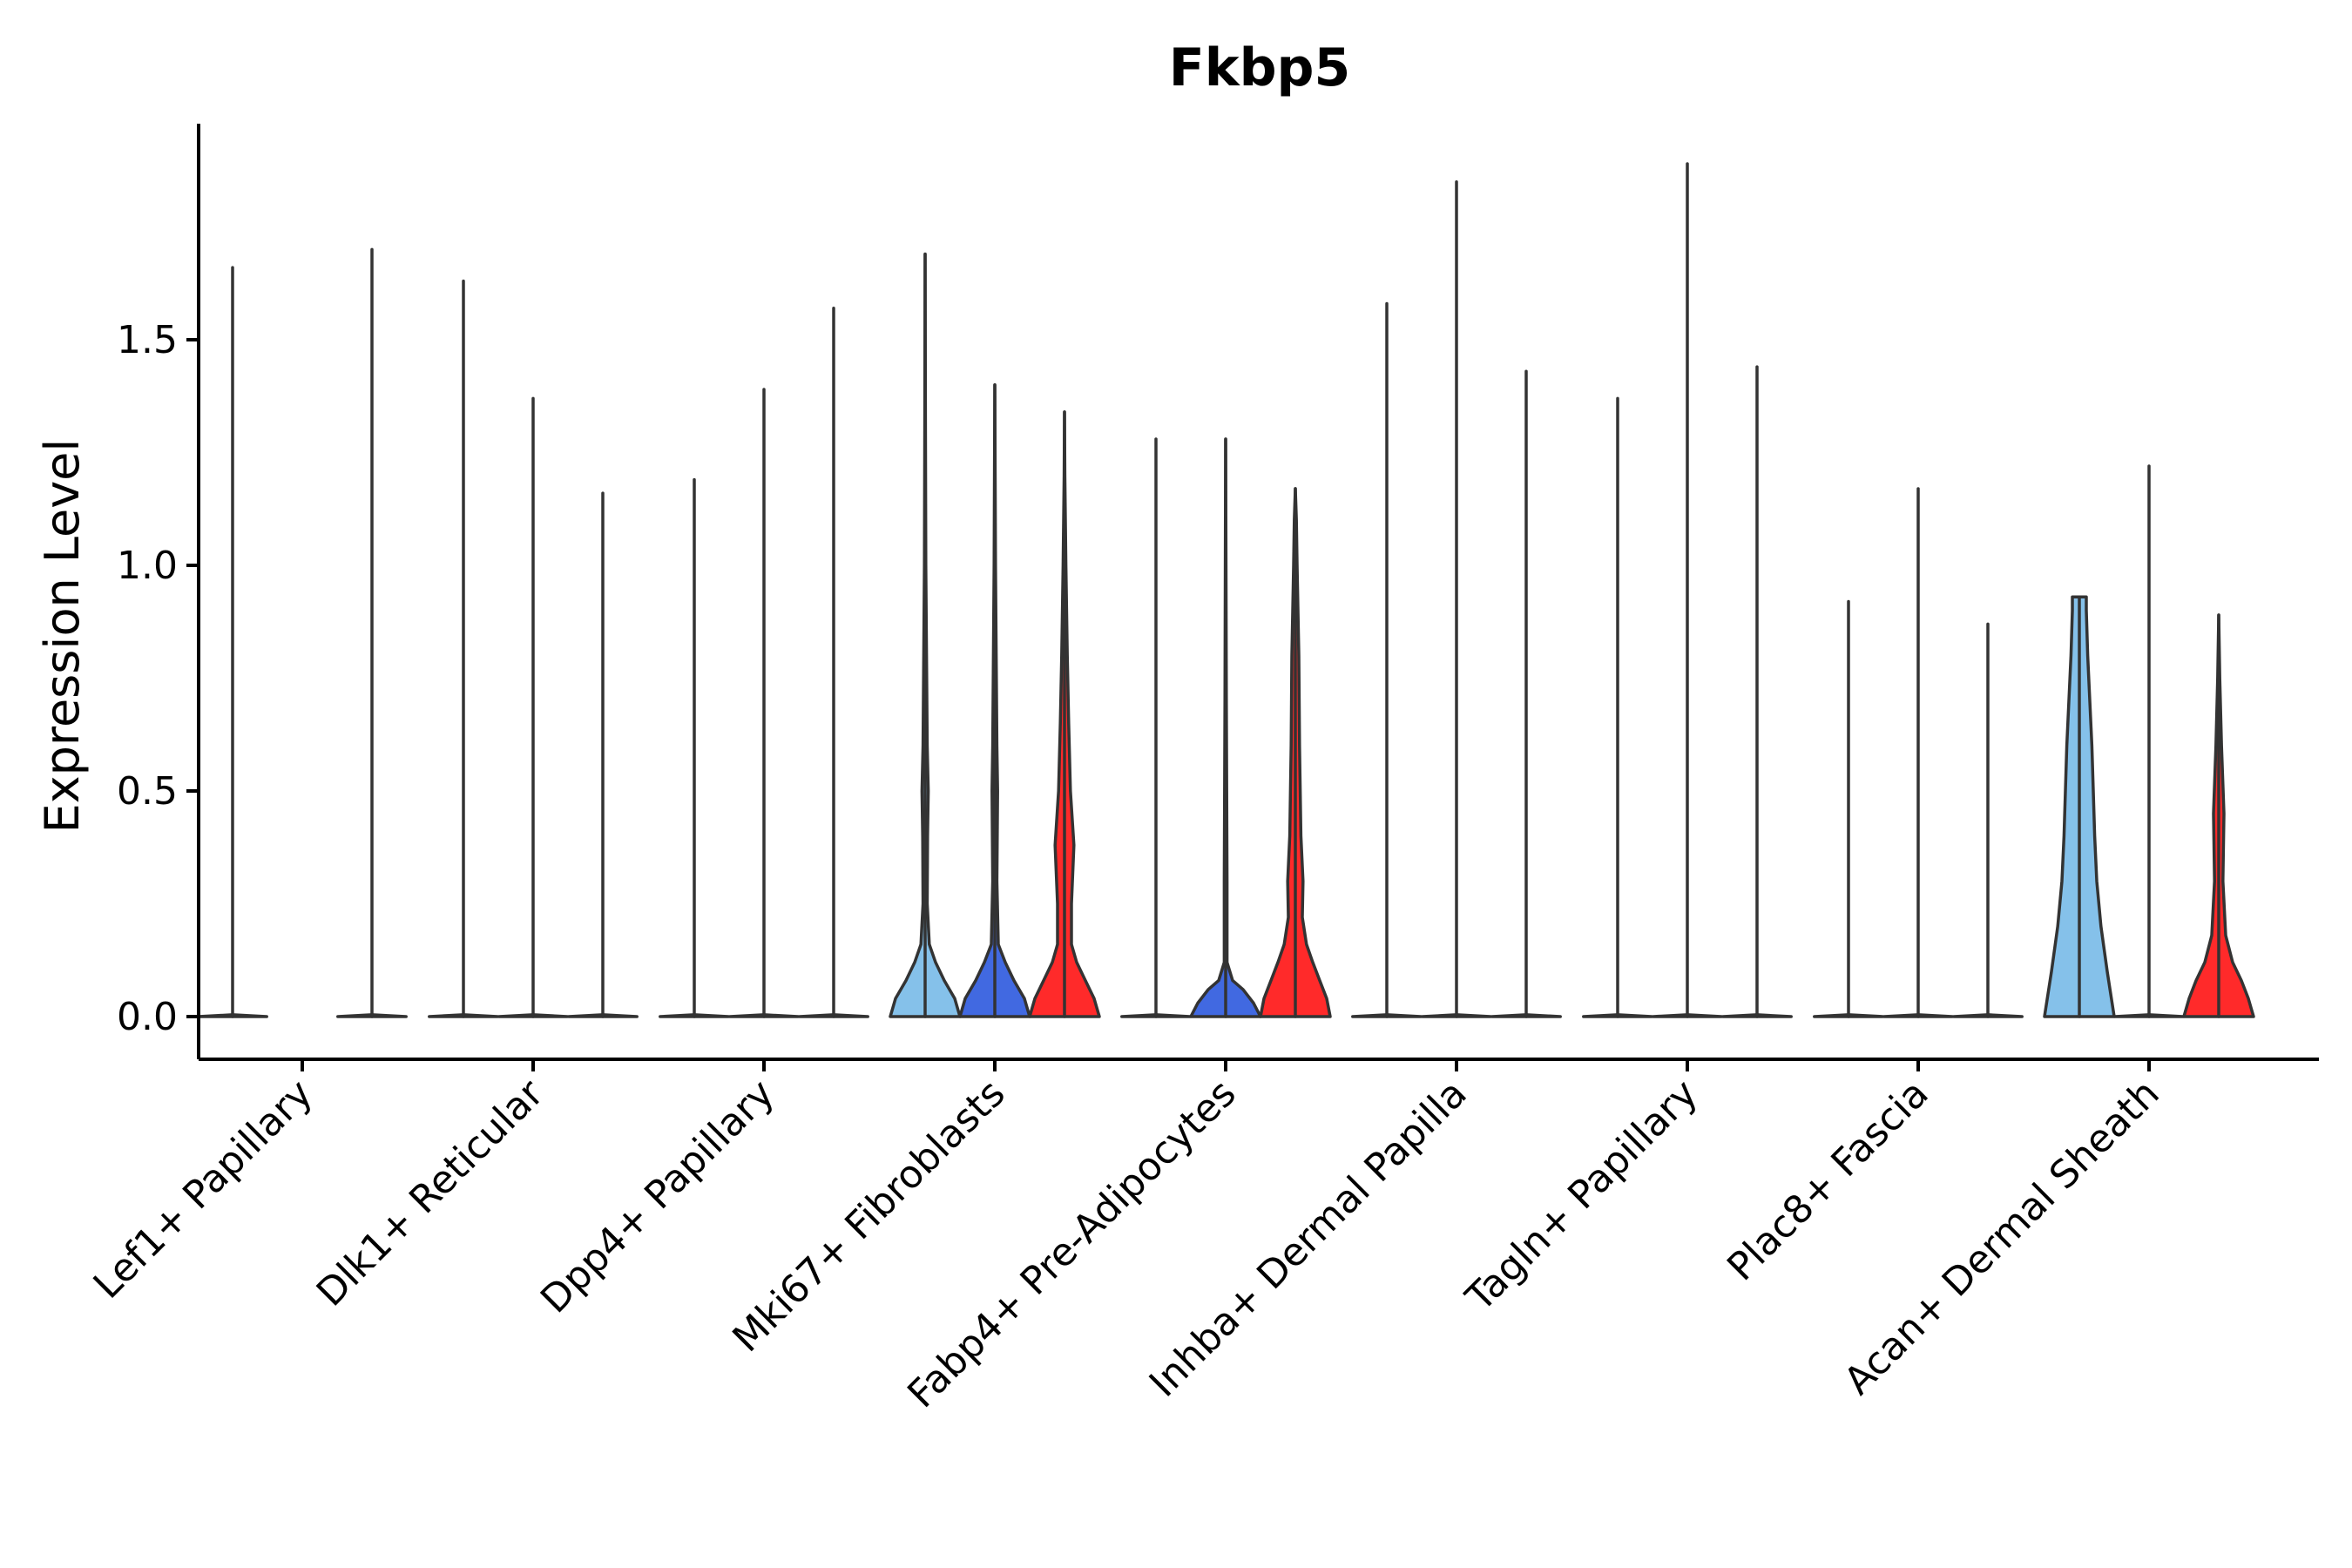  Describe the element at coordinates (430, 1193) in the screenshot. I see `x-tick-label: Dlk1+ Reticular` at that location.